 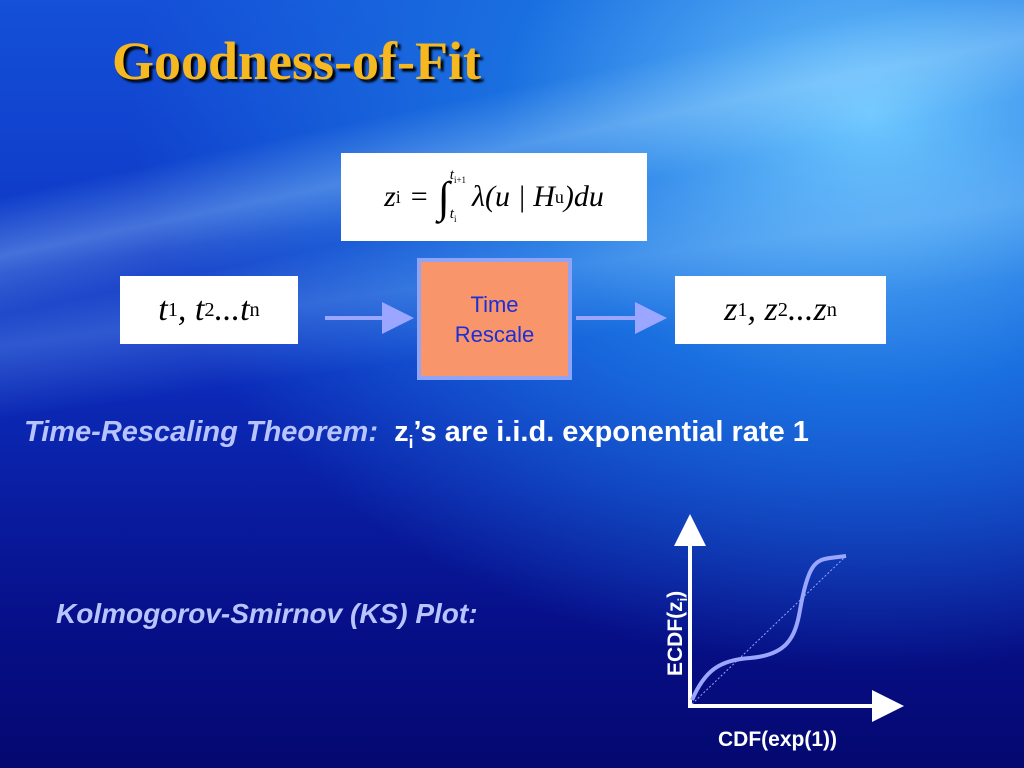 I want to click on formula-eq: =, so click(x=419, y=196).